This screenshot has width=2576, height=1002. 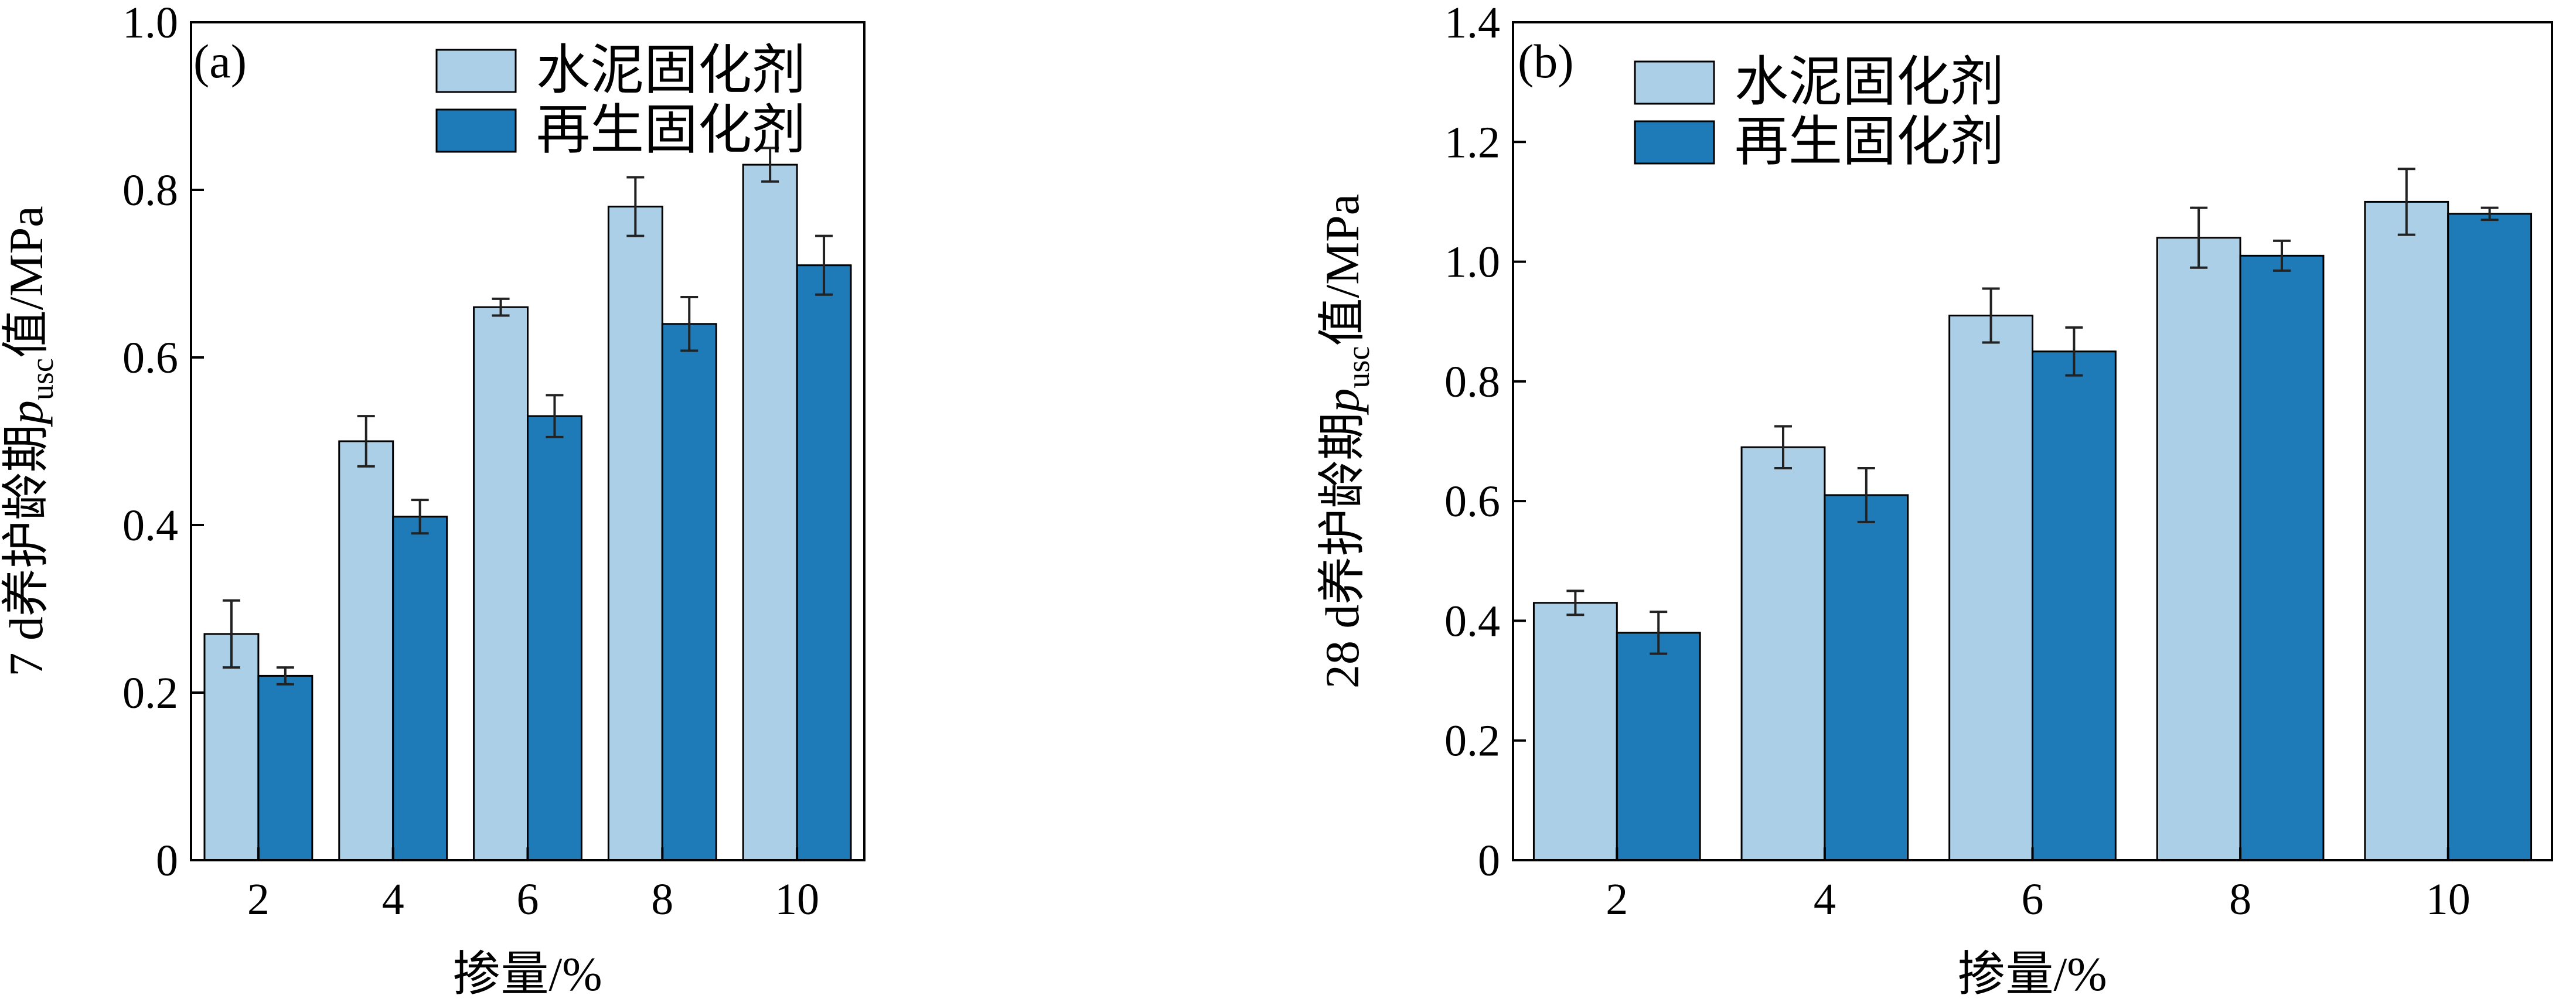 What do you see at coordinates (26, 551) in the screenshot?
I see `y-axis-title-prefix: 7 d养护龄期` at bounding box center [26, 551].